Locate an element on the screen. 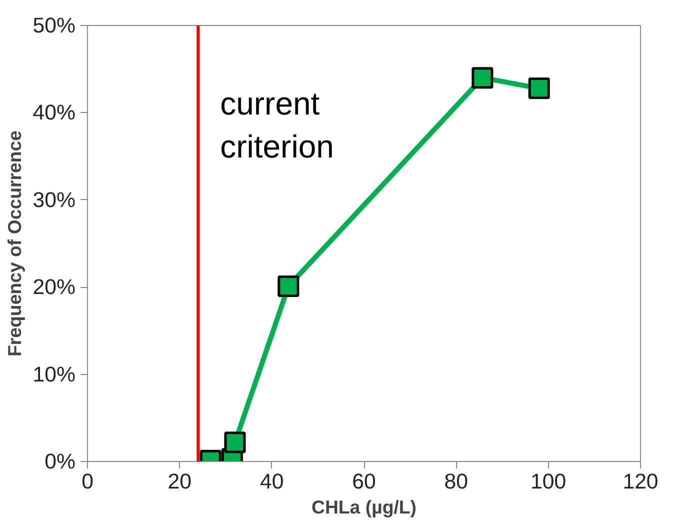  y-tick-label: 10% is located at coordinates (54, 374).